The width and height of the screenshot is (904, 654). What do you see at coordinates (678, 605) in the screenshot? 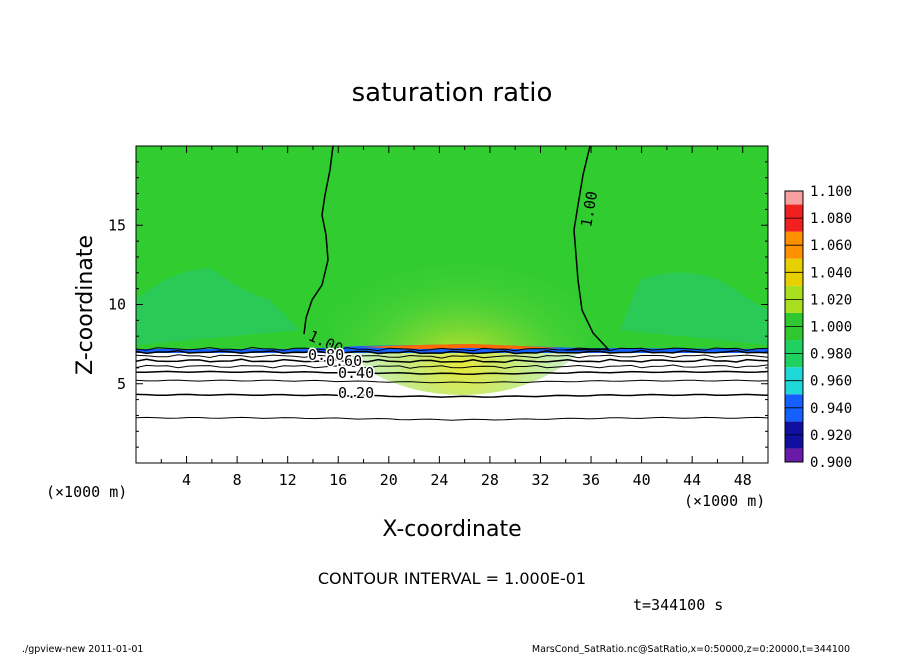
I see `time-label: t=344100 s` at bounding box center [678, 605].